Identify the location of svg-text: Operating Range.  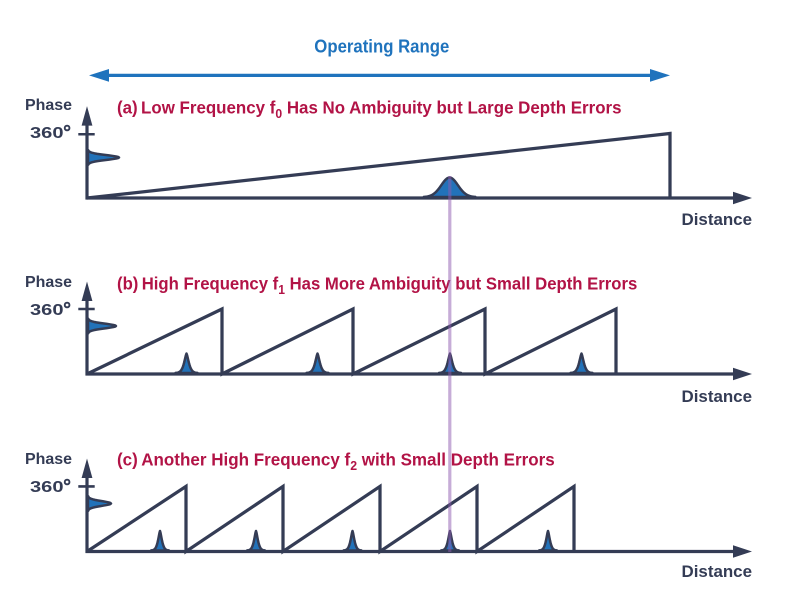
(381, 46).